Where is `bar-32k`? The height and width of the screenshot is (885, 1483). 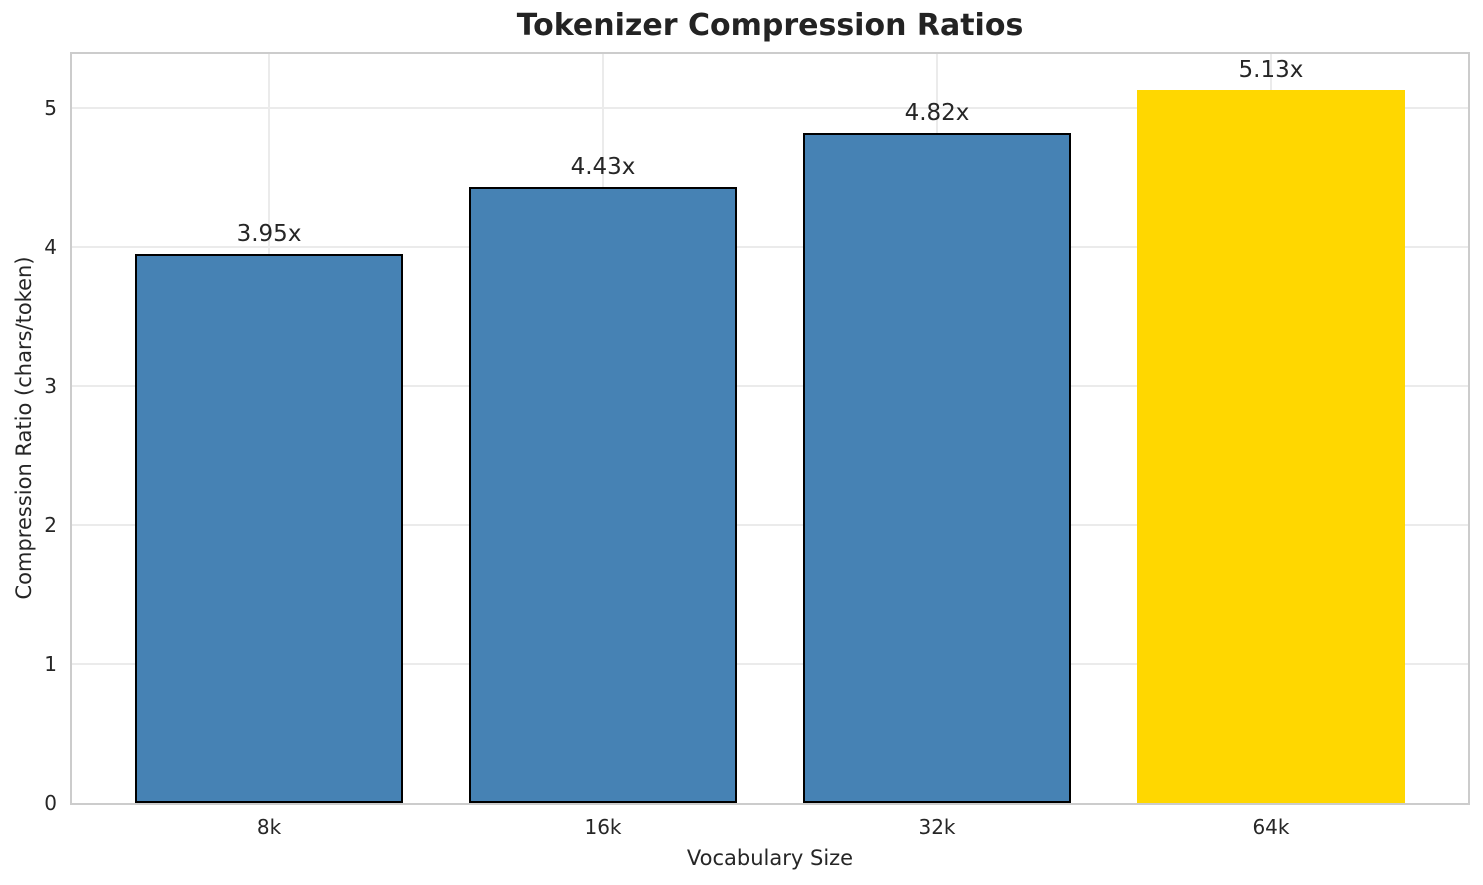
bar-32k is located at coordinates (936, 468).